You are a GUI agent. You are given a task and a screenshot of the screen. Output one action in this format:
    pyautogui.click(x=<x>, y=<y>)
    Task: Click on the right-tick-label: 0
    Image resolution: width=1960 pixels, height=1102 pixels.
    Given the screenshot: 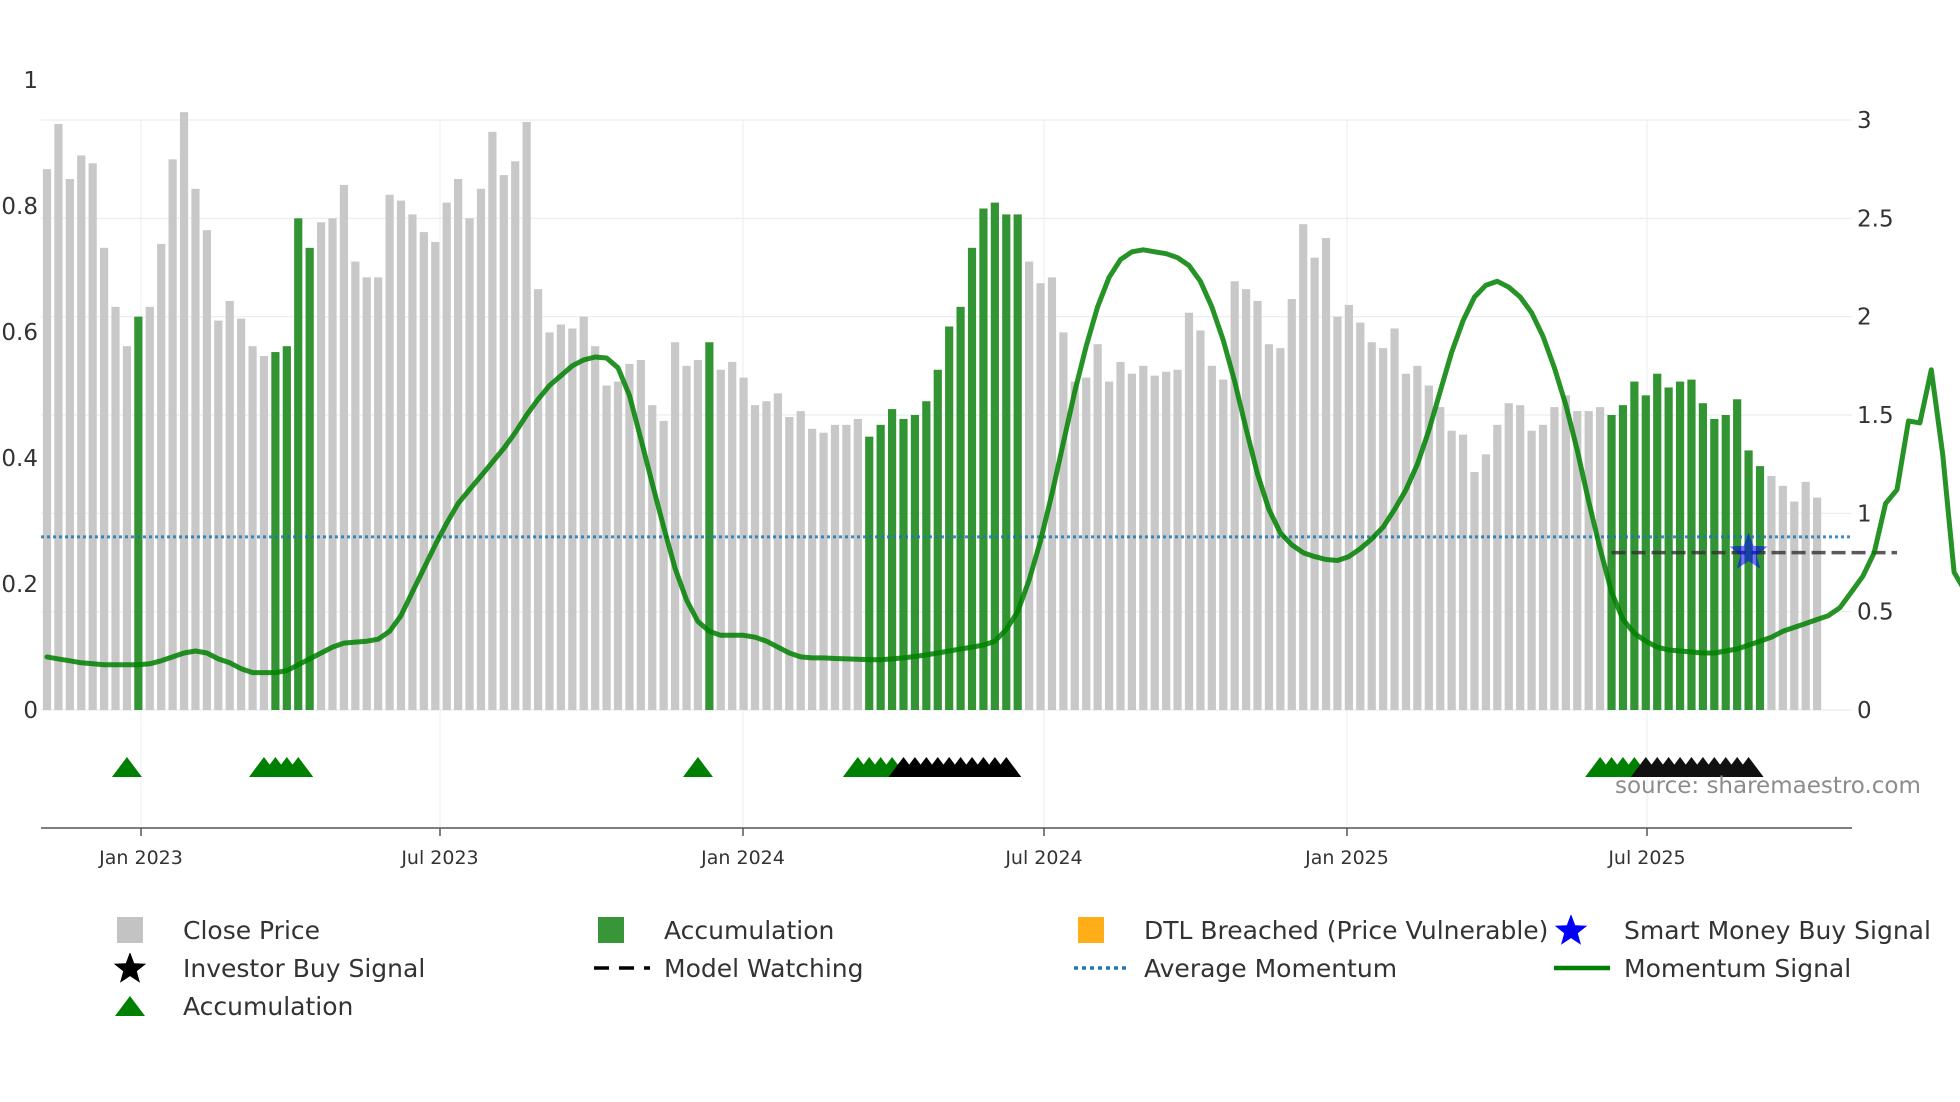 What is the action you would take?
    pyautogui.click(x=1864, y=711)
    